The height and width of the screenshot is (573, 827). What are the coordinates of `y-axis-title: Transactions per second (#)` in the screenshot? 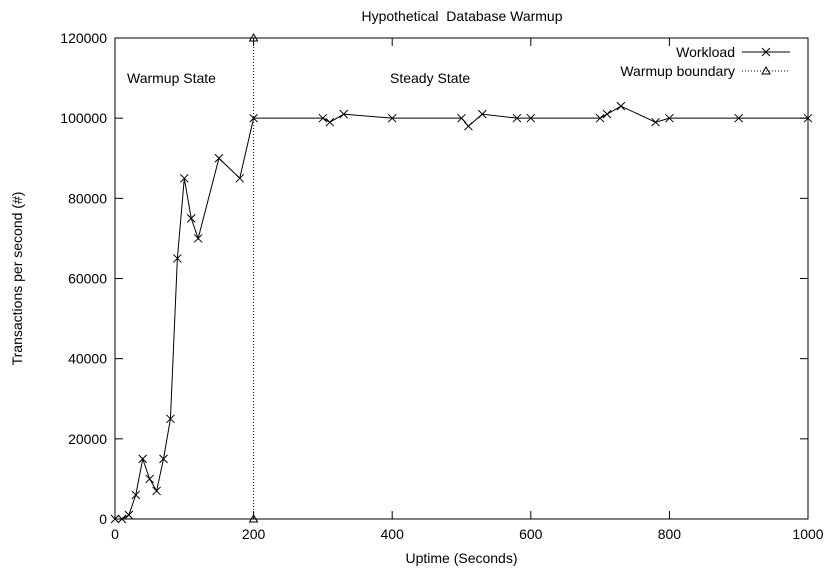 It's located at (17, 279).